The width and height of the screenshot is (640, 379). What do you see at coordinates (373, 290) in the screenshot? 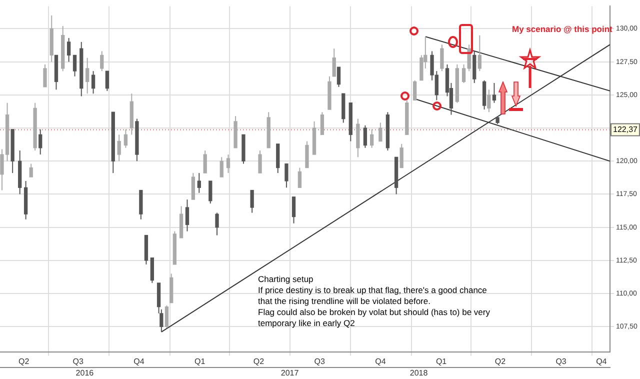
I see `annotation: If price destiny is to break up that flag, there's a good chance` at bounding box center [373, 290].